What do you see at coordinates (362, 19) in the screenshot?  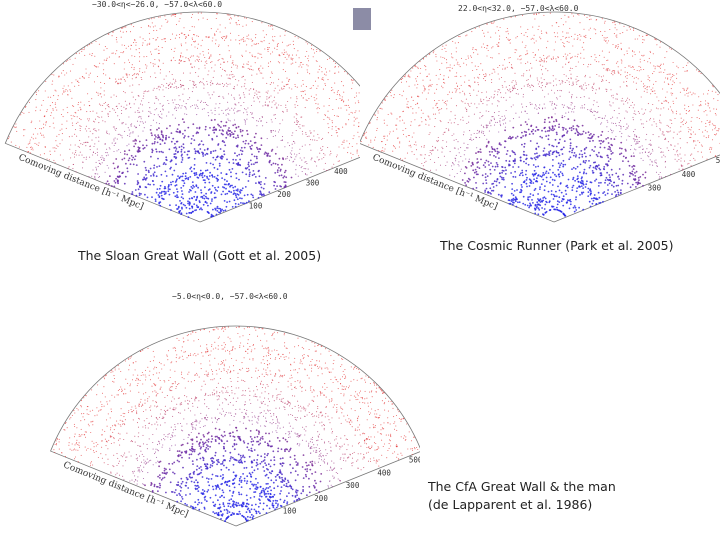 I see `slide-marker` at bounding box center [362, 19].